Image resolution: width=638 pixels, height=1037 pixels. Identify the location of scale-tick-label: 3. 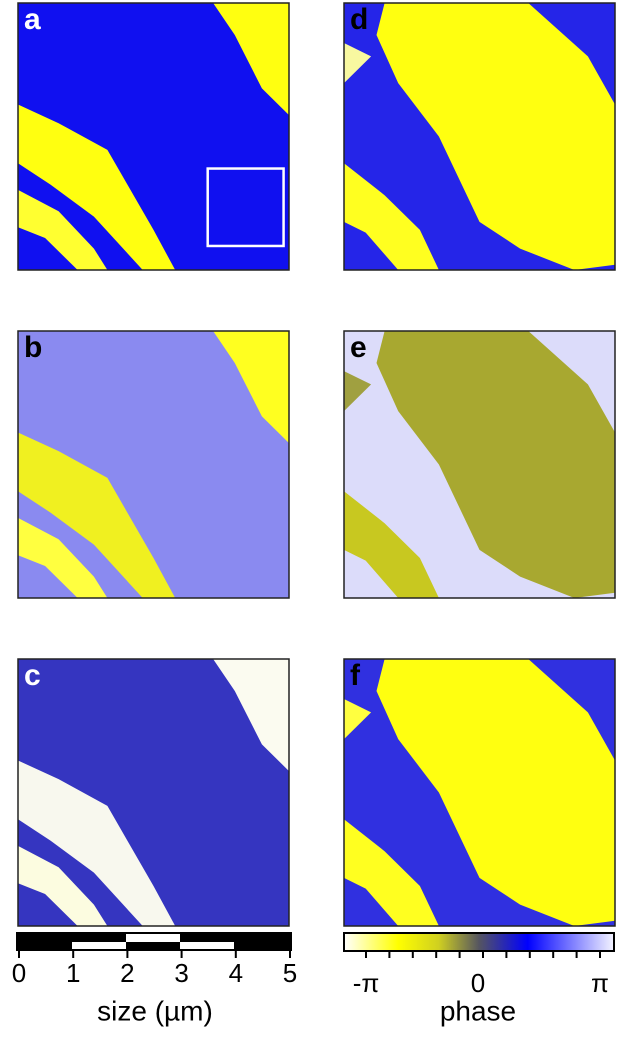
(181, 973).